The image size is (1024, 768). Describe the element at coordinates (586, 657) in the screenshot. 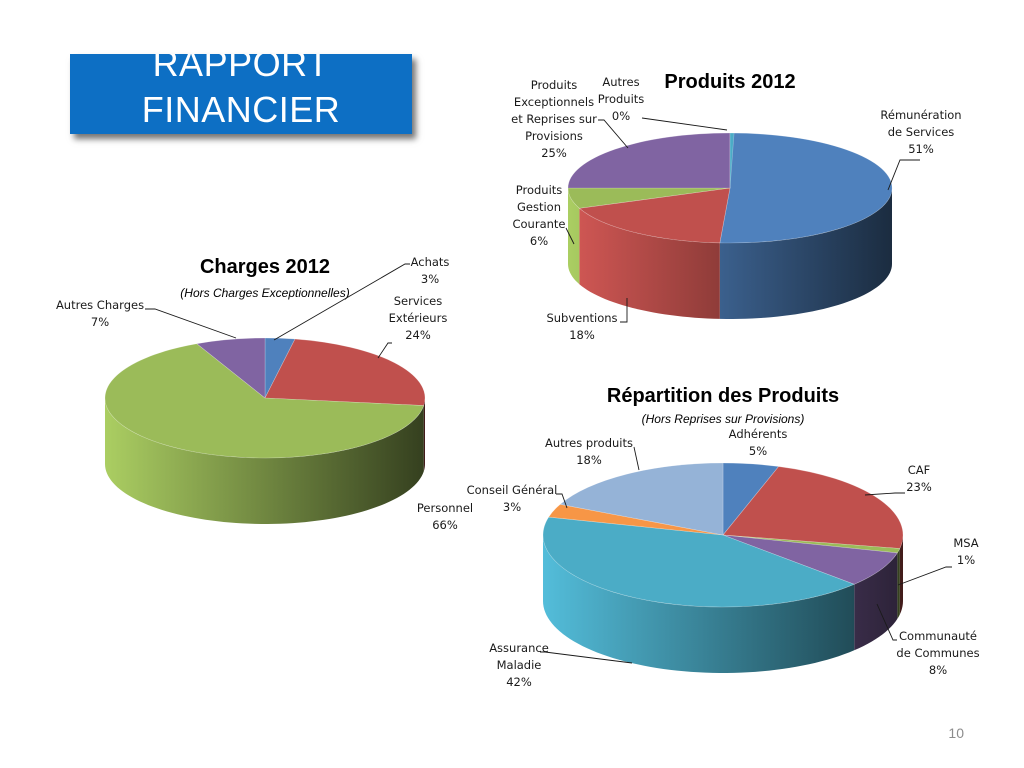

I see `leader-line-assurance-maladie` at that location.